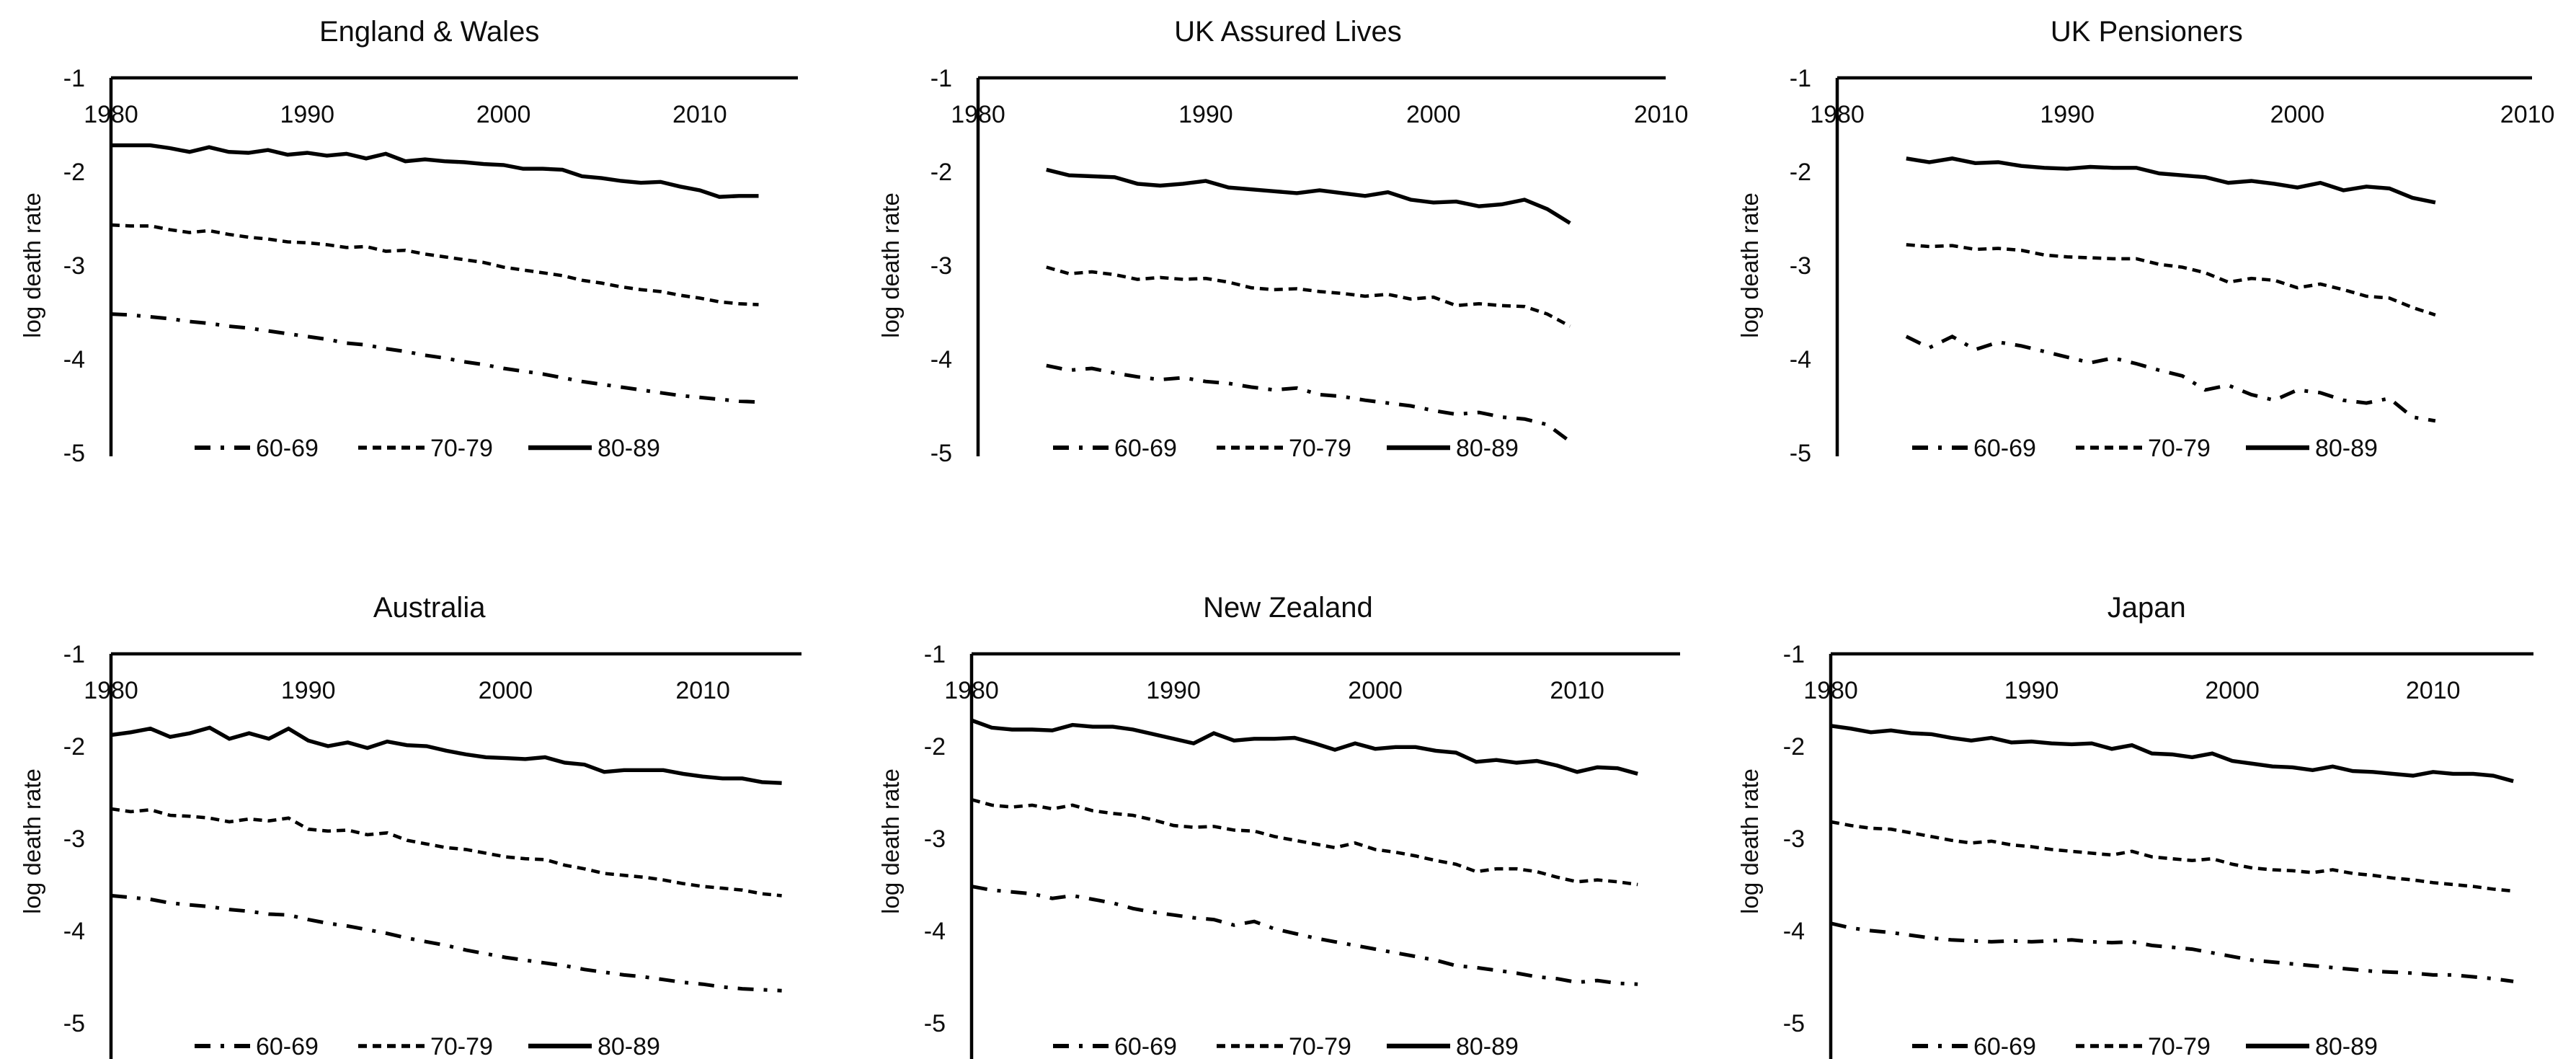 This screenshot has width=2576, height=1059. What do you see at coordinates (430, 32) in the screenshot?
I see `chart-title: England & Wales` at bounding box center [430, 32].